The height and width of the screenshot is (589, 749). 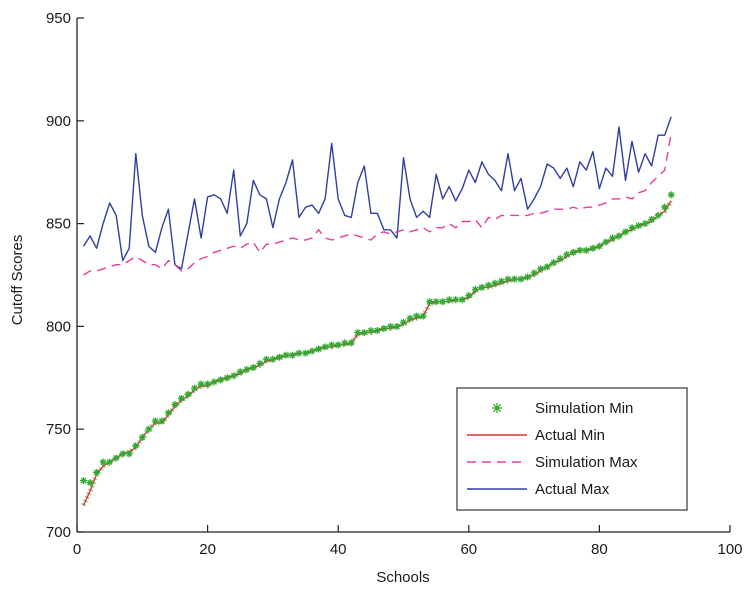 I want to click on x-tick-label: 40, so click(x=338, y=549).